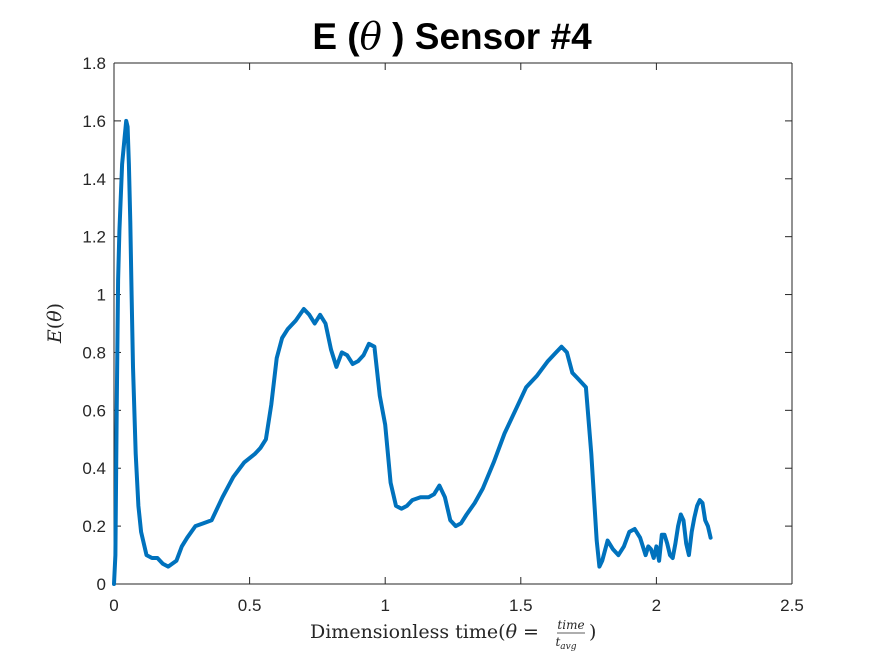 This screenshot has height=656, width=875. I want to click on y-tick-label: 1.2, so click(94, 237).